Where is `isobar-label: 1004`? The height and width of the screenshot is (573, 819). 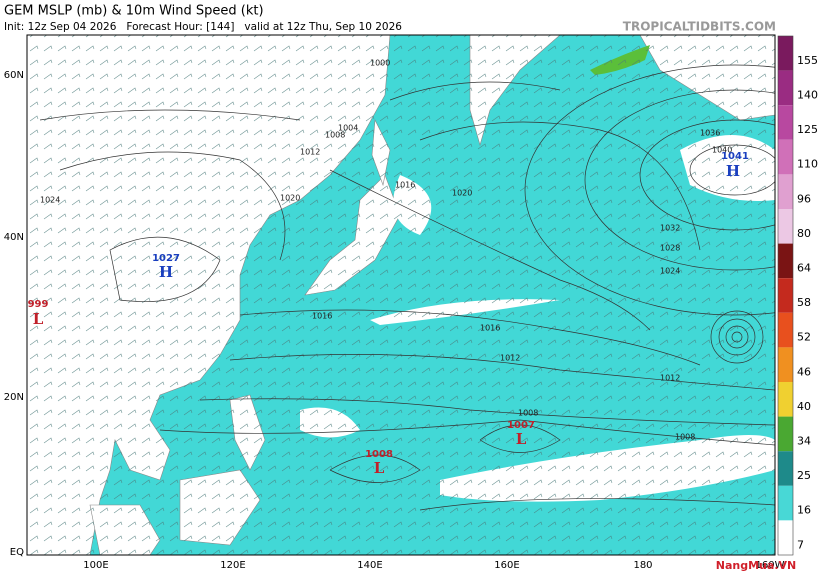 isobar-label: 1004 is located at coordinates (348, 128).